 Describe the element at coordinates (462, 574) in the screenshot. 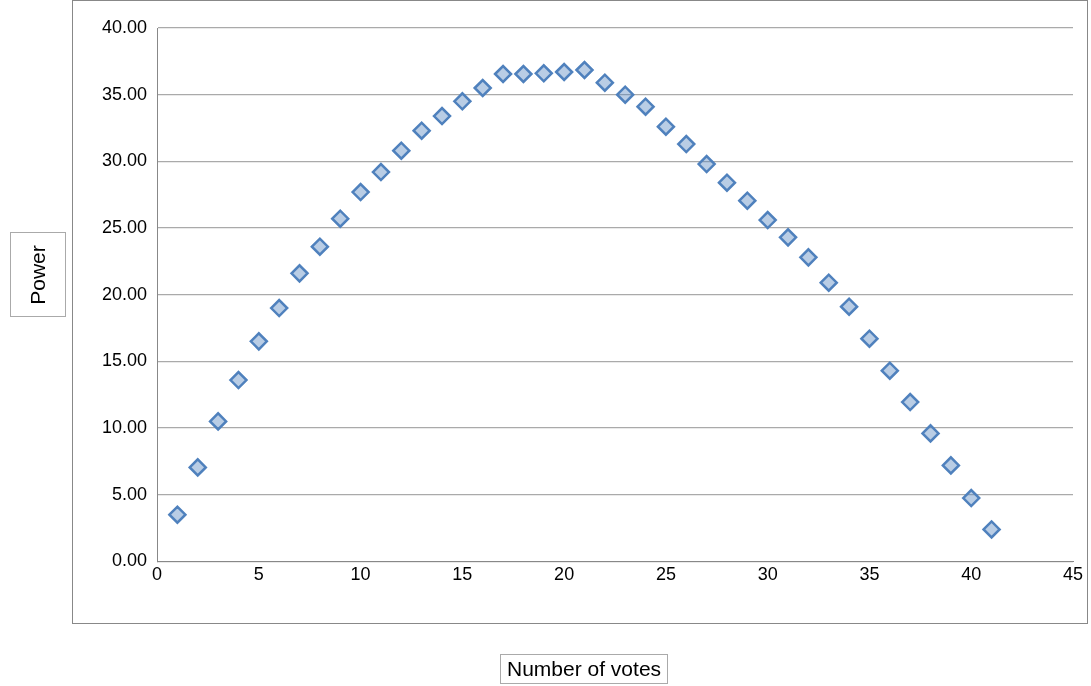

I see `x-tick-label: 15` at that location.